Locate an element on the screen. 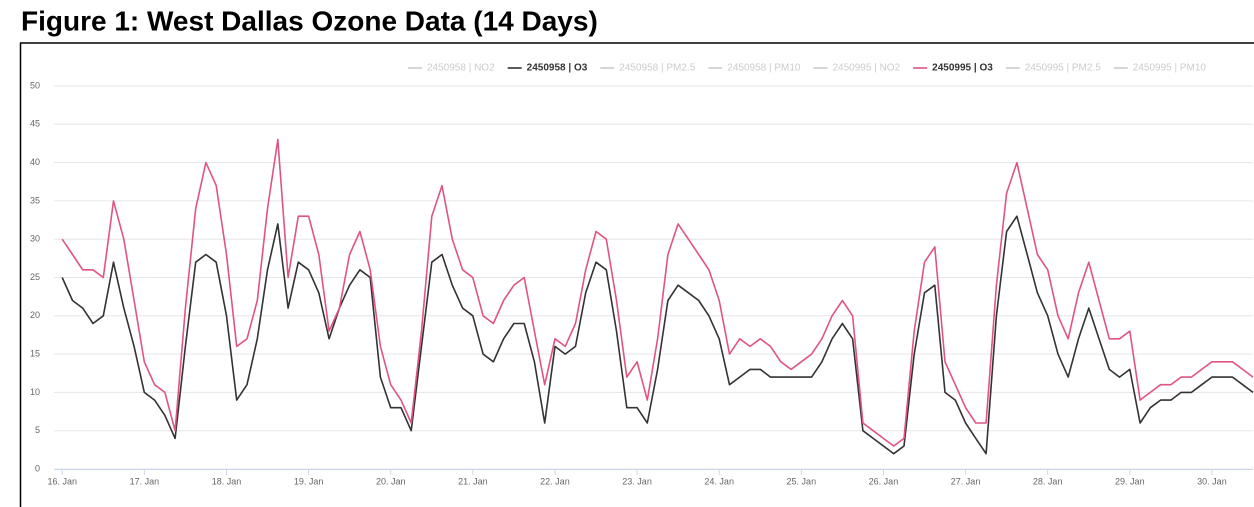  y-tick-label: 5 is located at coordinates (37, 430).